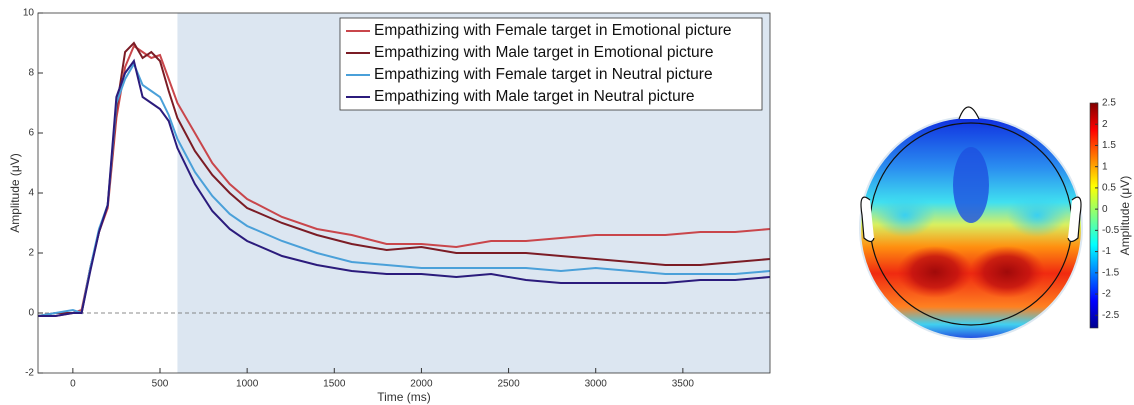 Image resolution: width=1134 pixels, height=405 pixels. What do you see at coordinates (160, 384) in the screenshot?
I see `x-tick-label: 500` at bounding box center [160, 384].